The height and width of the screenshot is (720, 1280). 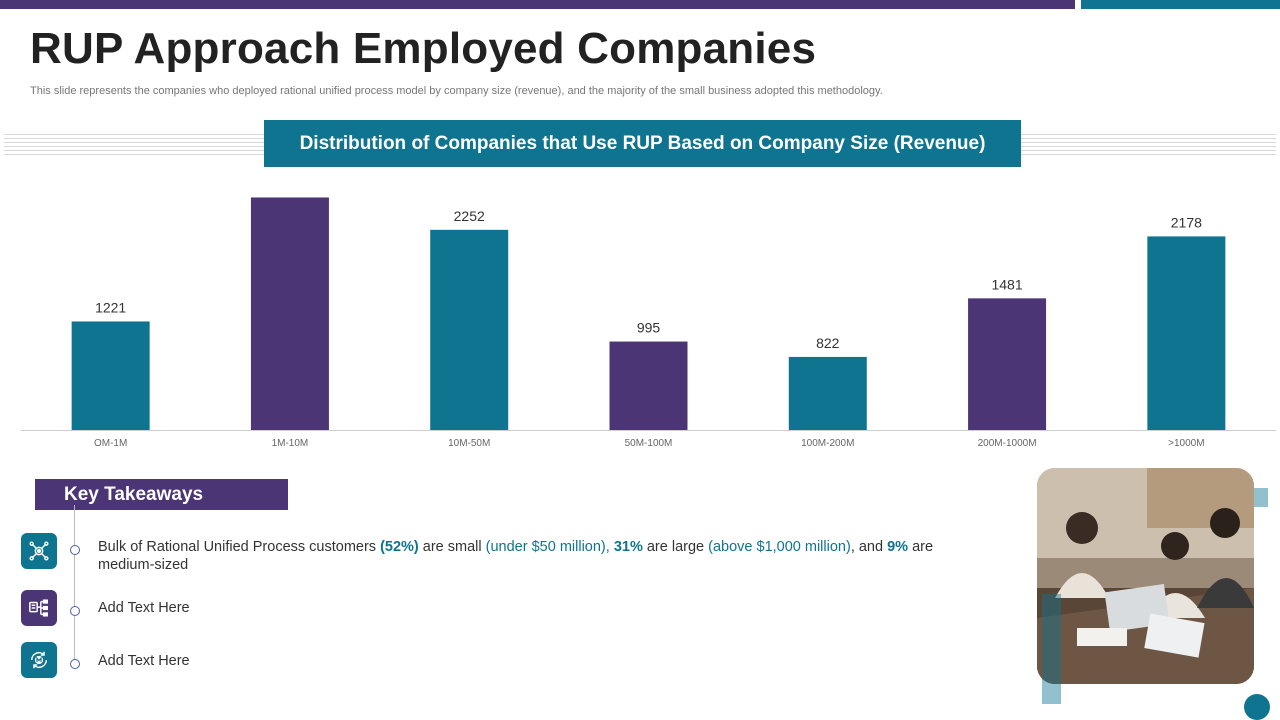 I want to click on bar-100M-200M, so click(x=827, y=393).